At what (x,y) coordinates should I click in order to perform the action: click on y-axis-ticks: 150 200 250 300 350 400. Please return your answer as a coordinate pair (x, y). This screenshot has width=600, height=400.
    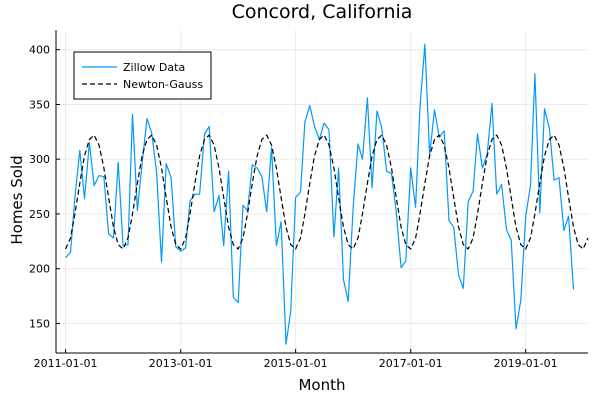
    Looking at the image, I should click on (44, 187).